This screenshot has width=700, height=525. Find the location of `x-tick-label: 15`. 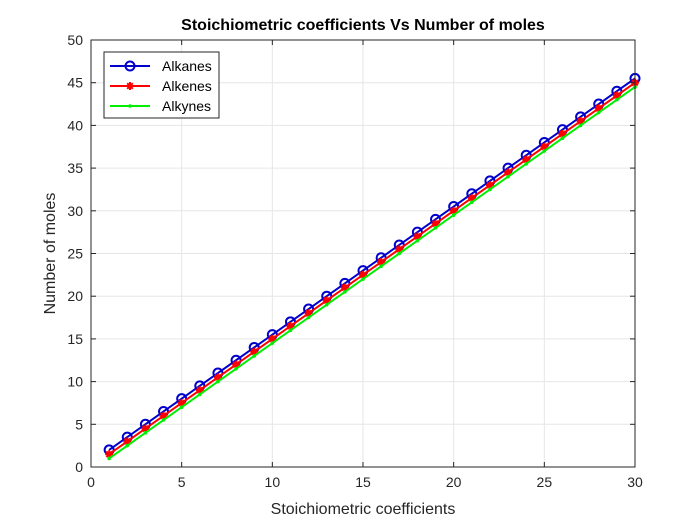

x-tick-label: 15 is located at coordinates (363, 482).